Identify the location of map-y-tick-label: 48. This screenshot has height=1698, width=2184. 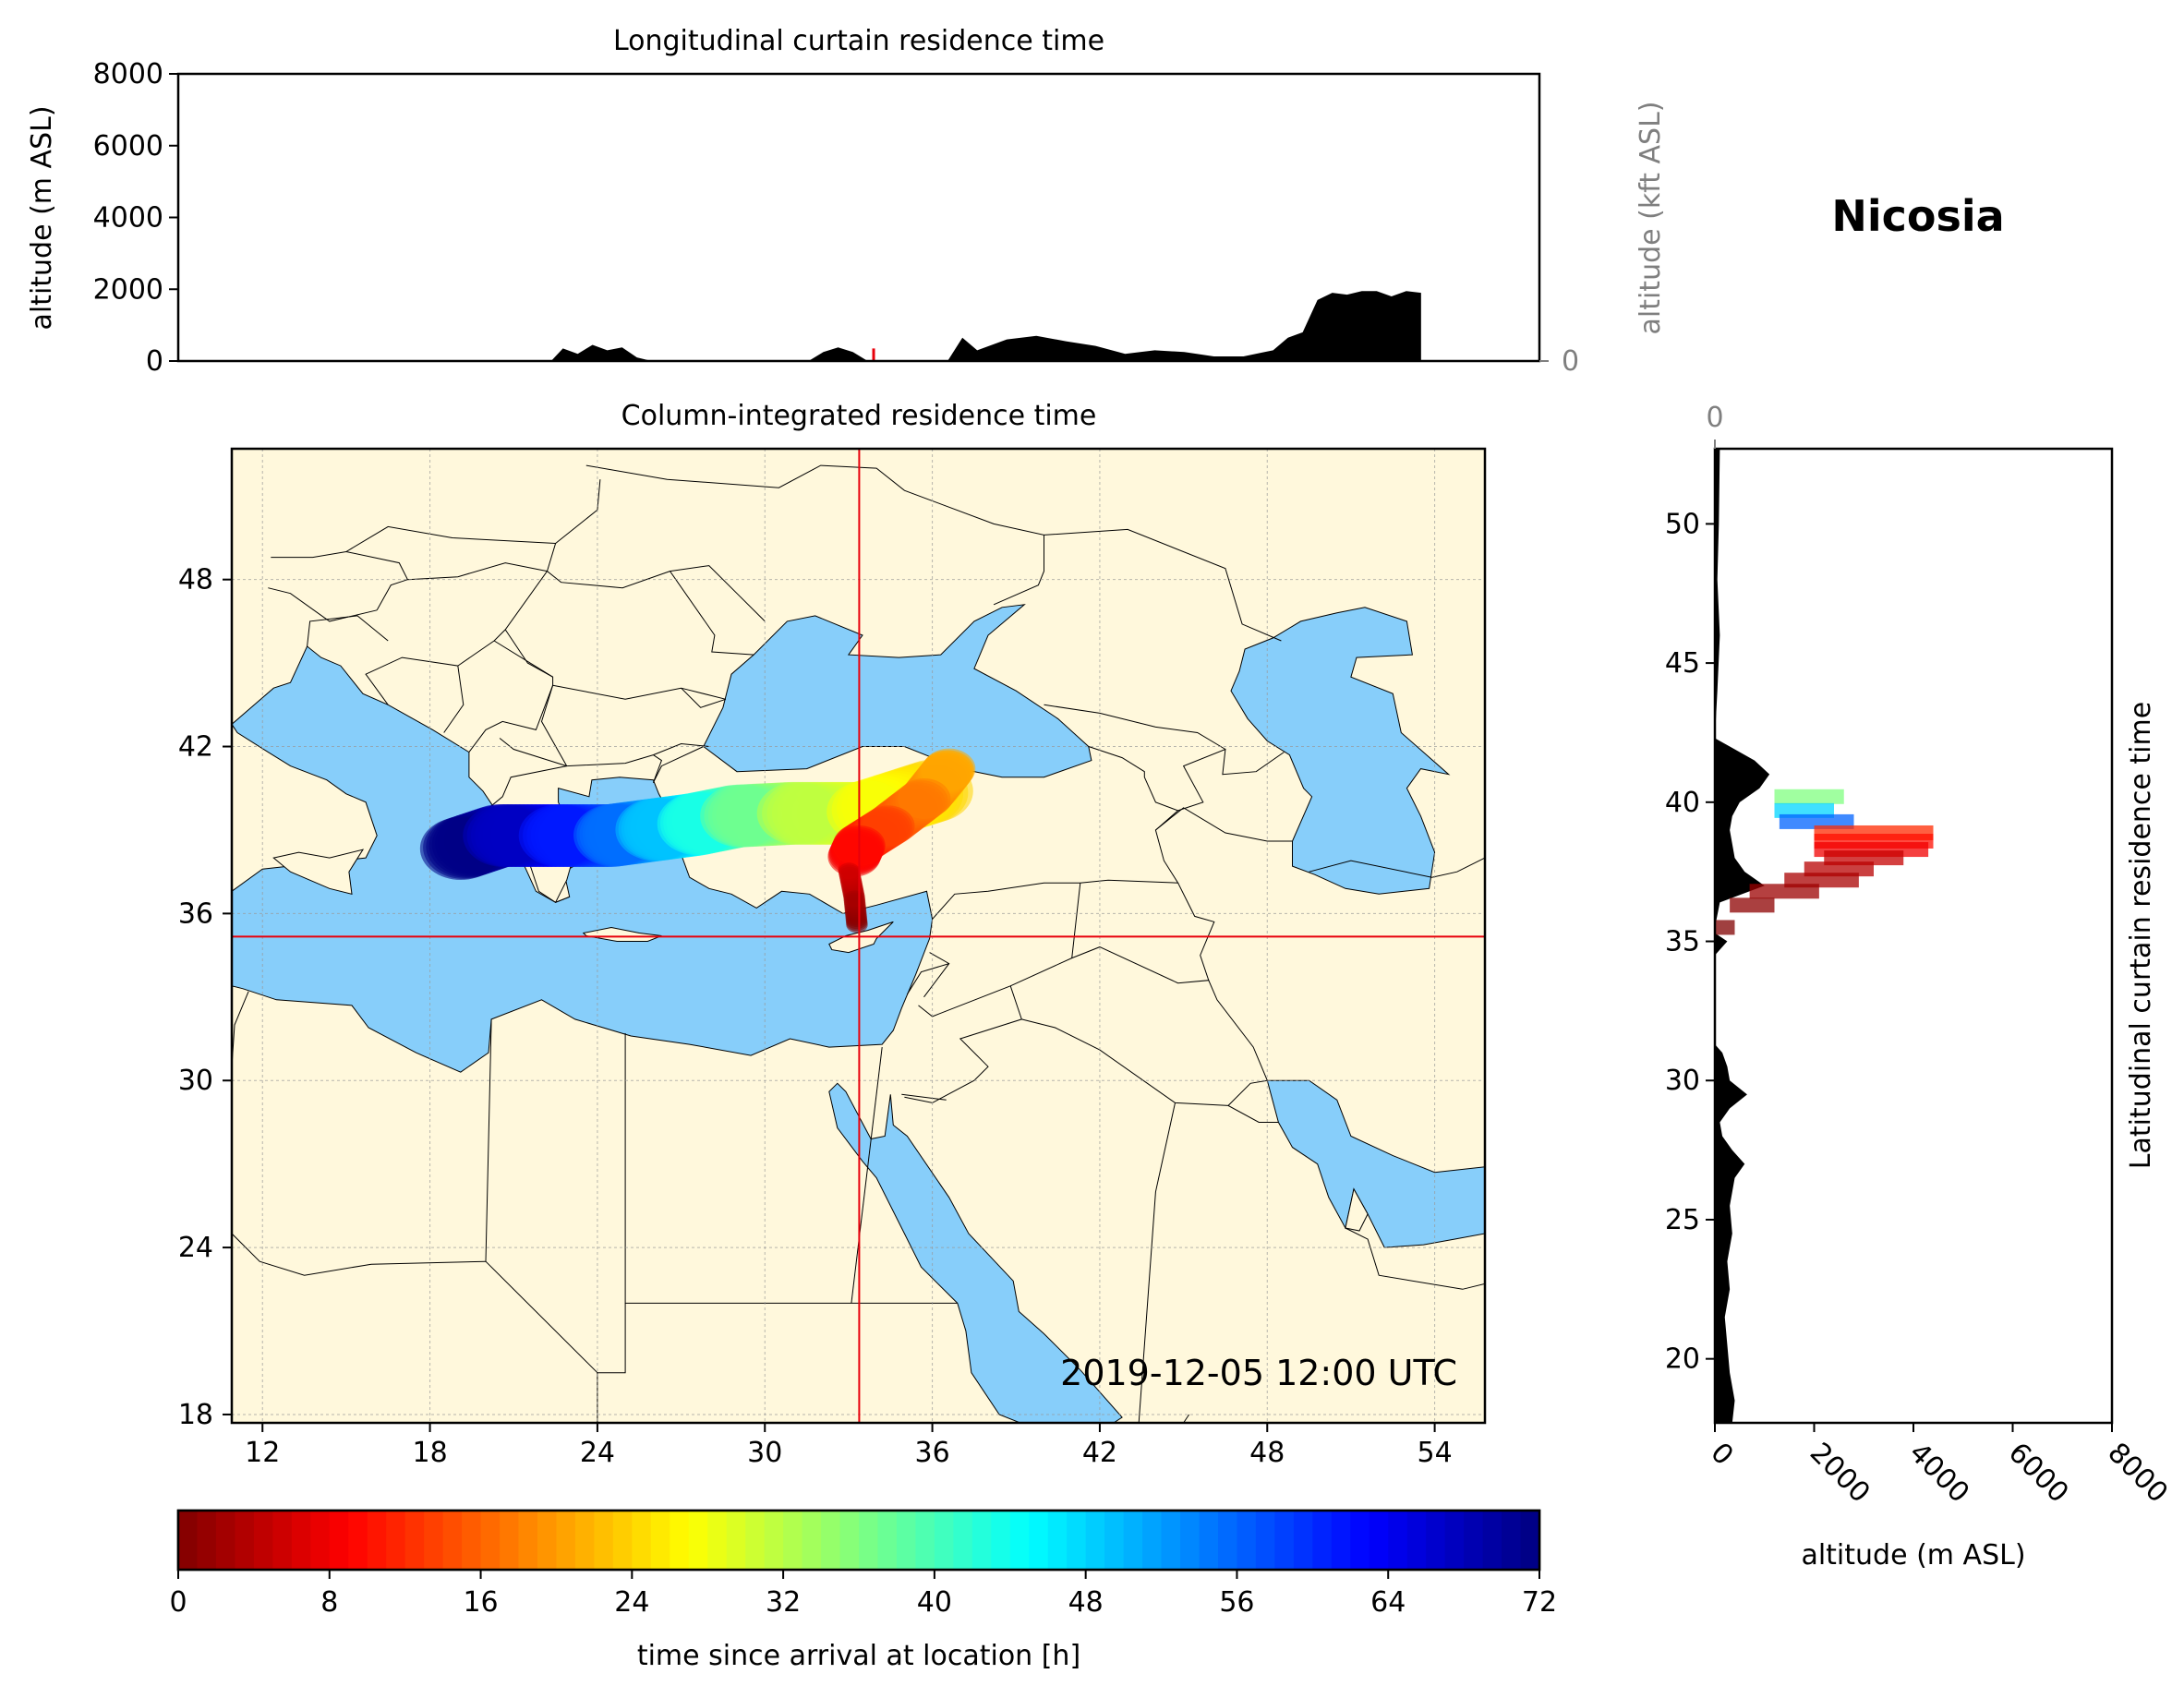
(195, 580).